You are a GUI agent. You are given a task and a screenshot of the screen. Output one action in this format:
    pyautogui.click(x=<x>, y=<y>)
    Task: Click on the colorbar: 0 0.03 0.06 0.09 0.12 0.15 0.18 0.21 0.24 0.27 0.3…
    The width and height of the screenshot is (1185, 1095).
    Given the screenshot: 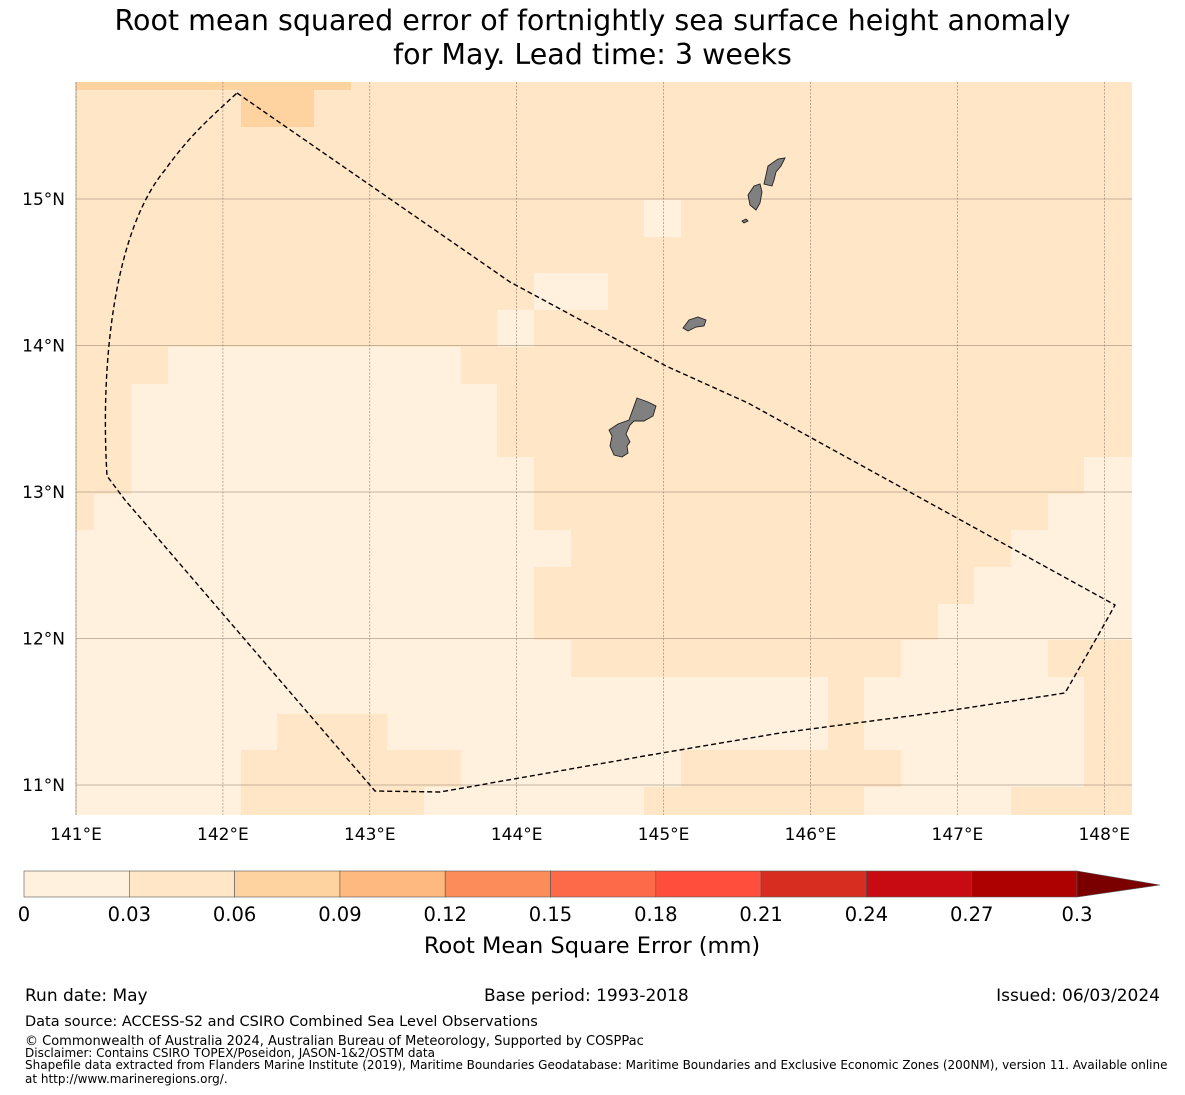 What is the action you would take?
    pyautogui.click(x=589, y=914)
    